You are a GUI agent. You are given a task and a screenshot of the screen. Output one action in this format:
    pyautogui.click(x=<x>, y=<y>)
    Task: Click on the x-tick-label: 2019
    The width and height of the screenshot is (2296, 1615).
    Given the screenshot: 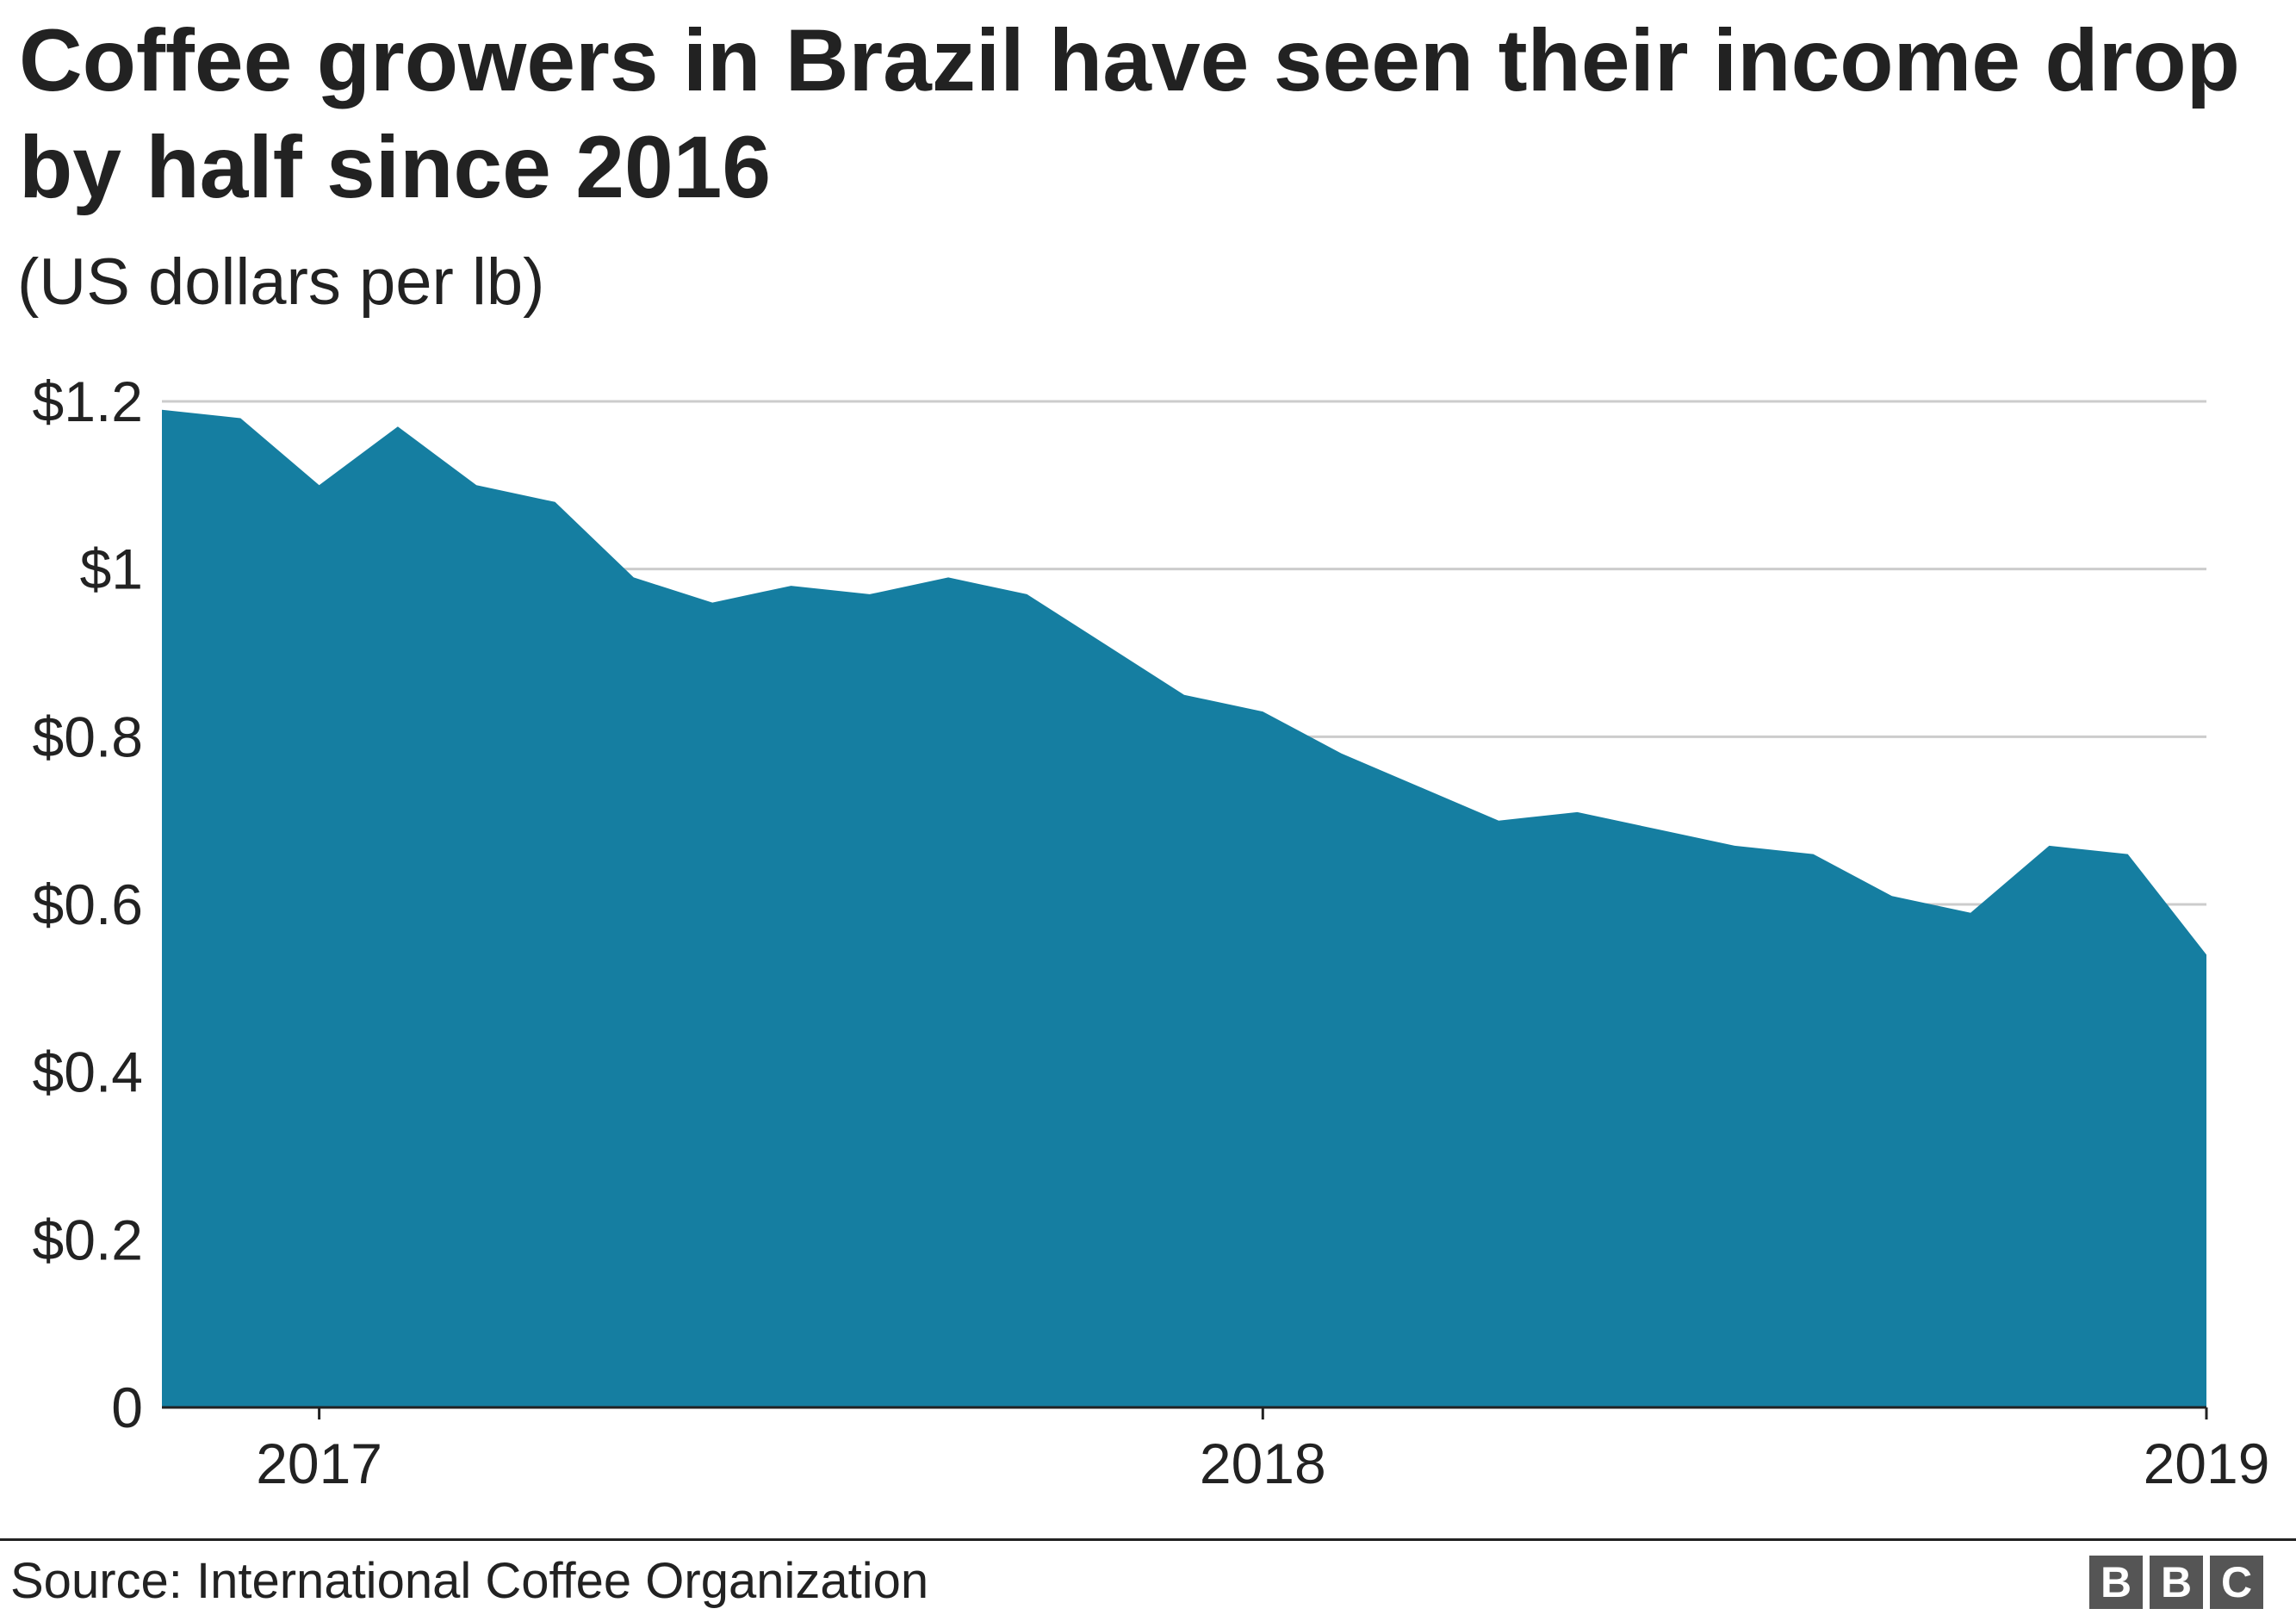 What is the action you would take?
    pyautogui.click(x=2207, y=1463)
    